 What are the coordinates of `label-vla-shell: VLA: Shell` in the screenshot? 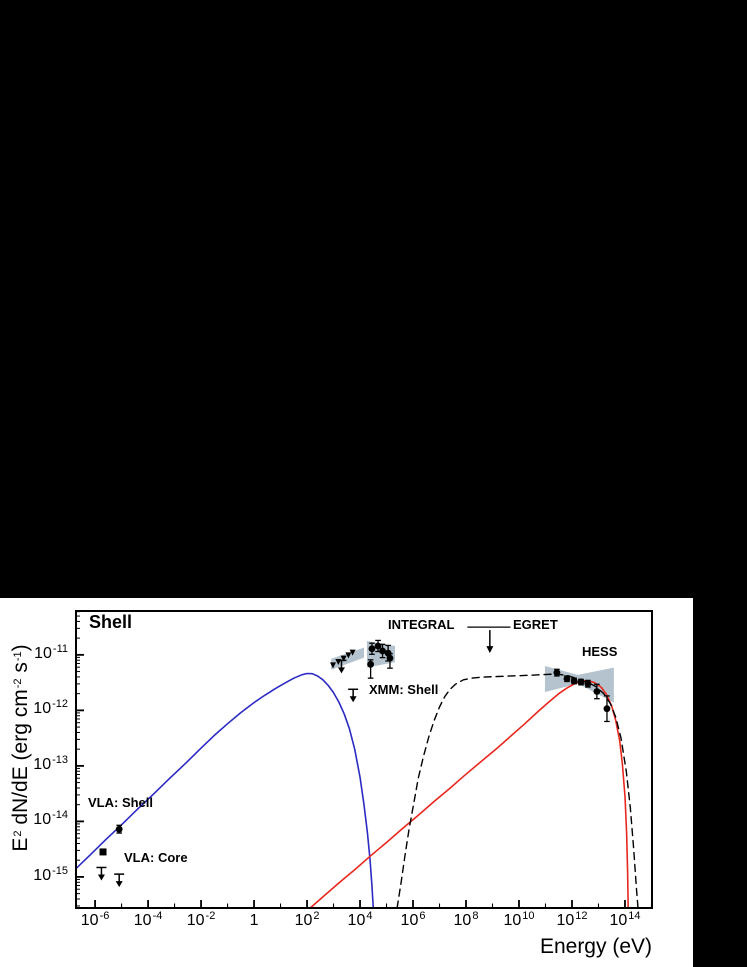 It's located at (121, 802).